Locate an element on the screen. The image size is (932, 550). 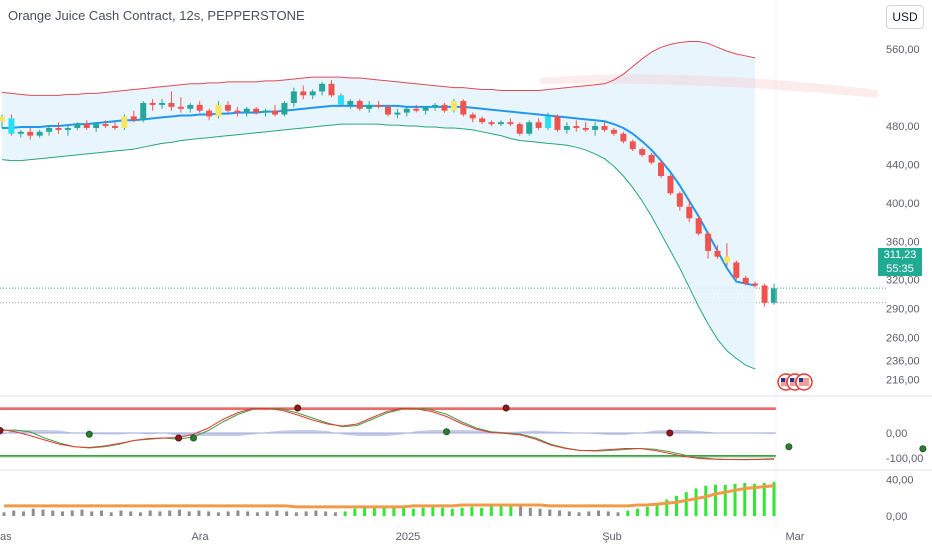
cross-marker-green is located at coordinates (789, 447).